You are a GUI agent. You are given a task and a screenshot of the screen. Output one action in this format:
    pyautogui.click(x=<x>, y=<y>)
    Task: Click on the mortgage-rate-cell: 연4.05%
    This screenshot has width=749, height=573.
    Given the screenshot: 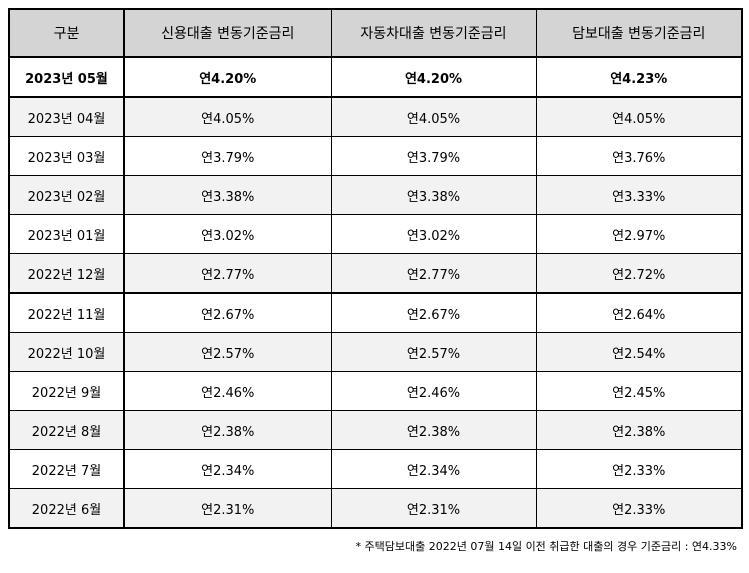 What is the action you would take?
    pyautogui.click(x=639, y=116)
    